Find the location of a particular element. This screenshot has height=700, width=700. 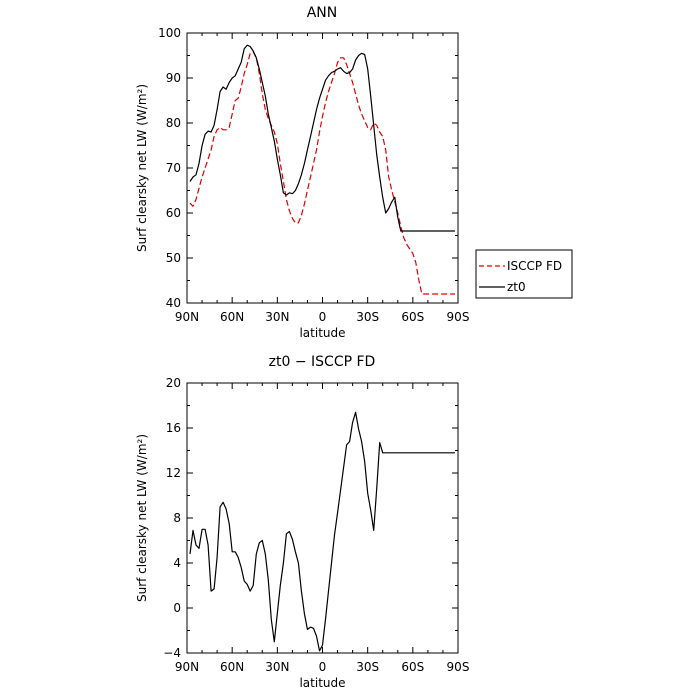

legend-label-isccp-fd: ISCCP FD is located at coordinates (534, 266).